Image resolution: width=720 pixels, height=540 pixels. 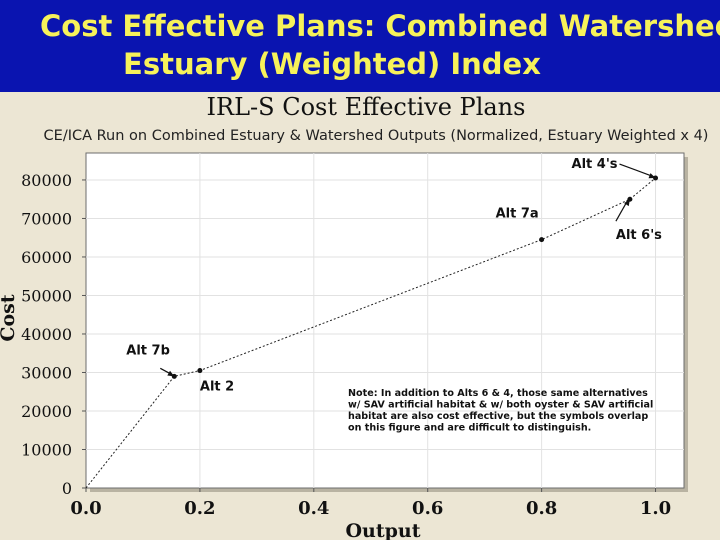 I want to click on x-tick-label: 0.0, so click(x=85, y=508).